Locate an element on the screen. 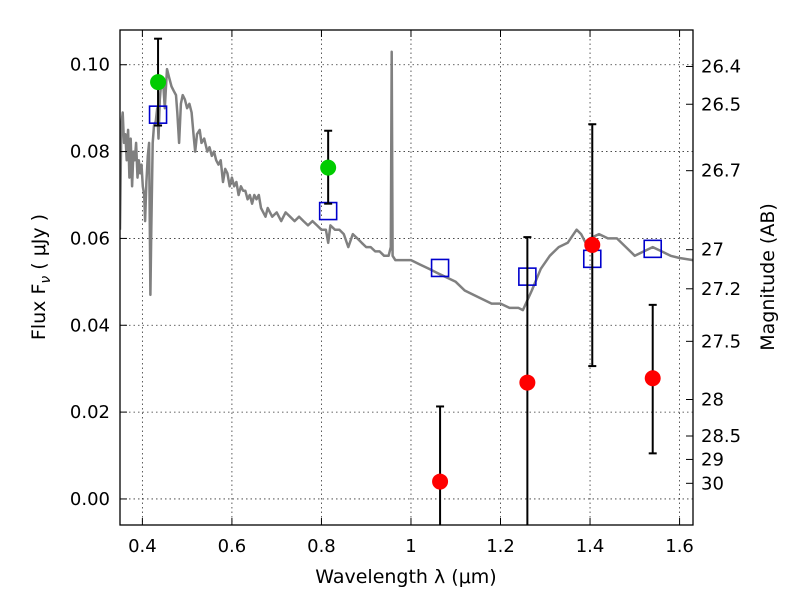  x-tick-label: 1.6 is located at coordinates (679, 546).